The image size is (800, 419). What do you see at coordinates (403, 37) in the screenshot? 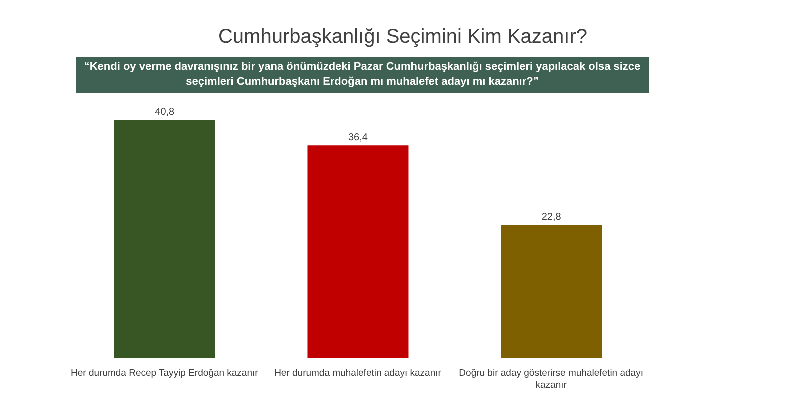
I see `chart-title: Cumhurbaşkanlığı Seçimini Kim Kazanır?` at bounding box center [403, 37].